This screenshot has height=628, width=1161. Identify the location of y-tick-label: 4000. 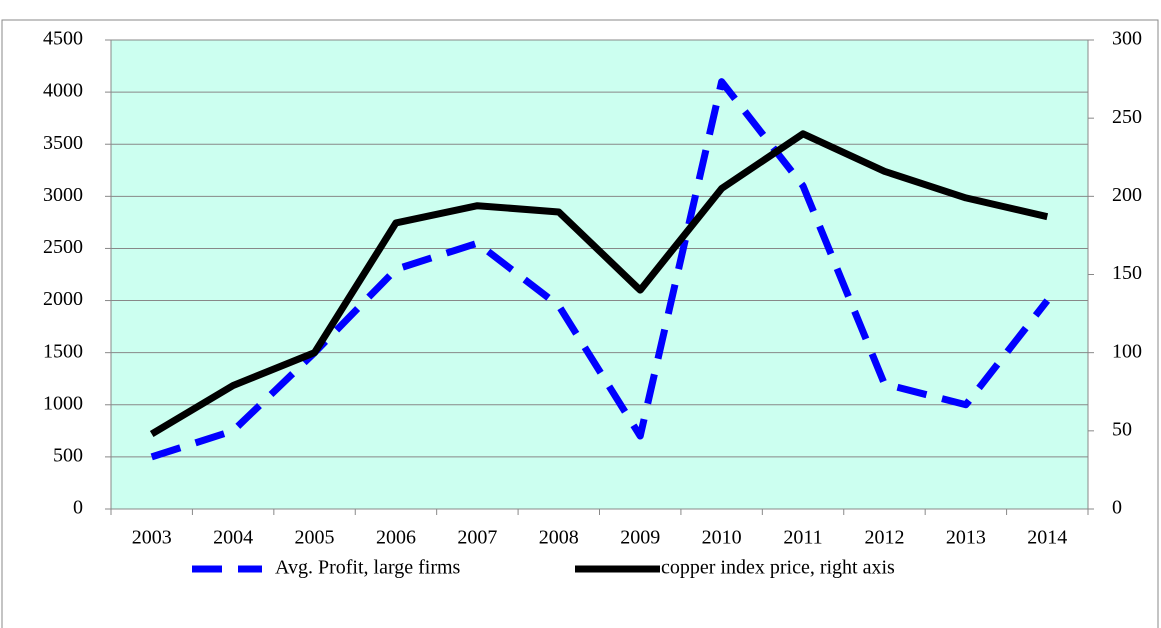
(63, 91).